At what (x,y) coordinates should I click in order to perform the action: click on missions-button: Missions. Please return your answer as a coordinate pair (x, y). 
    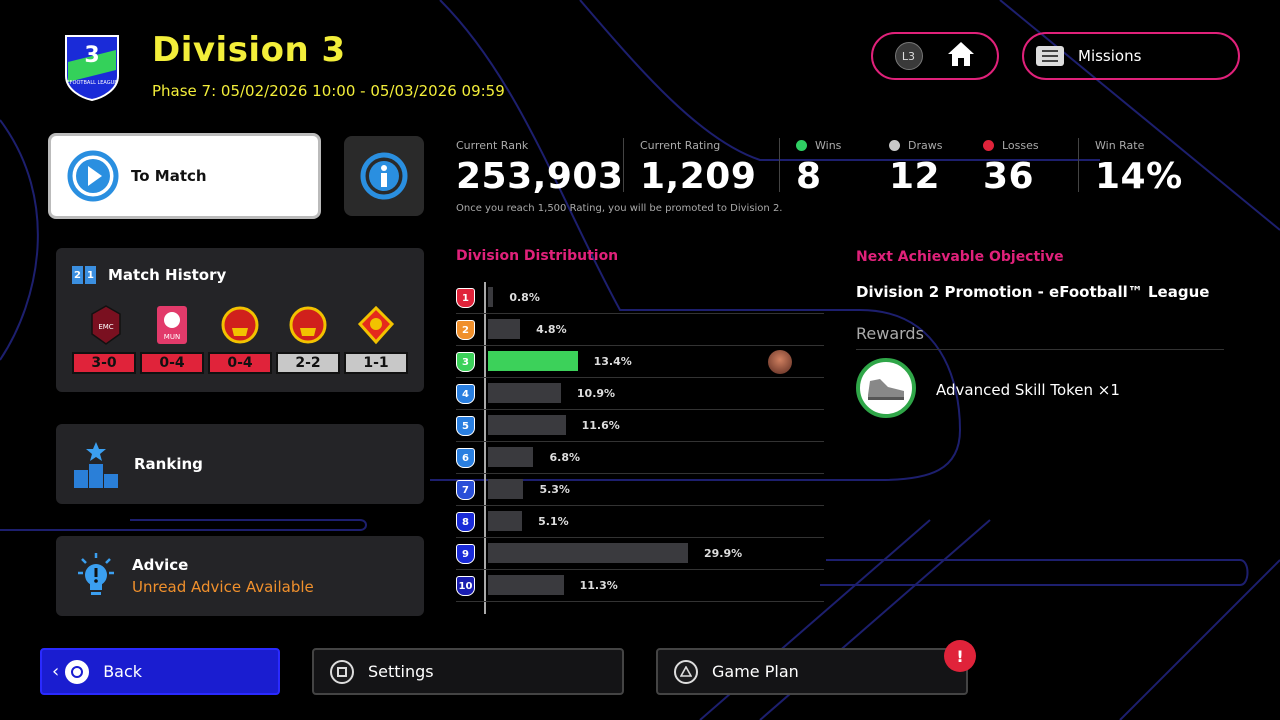
    Looking at the image, I should click on (1131, 56).